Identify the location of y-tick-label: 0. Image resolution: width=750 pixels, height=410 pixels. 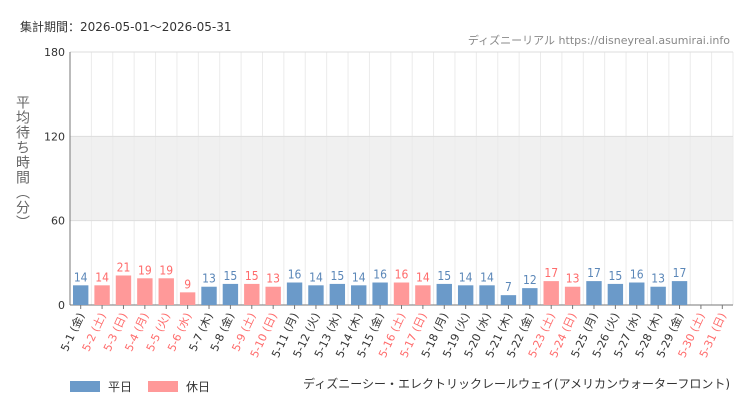
(61, 305).